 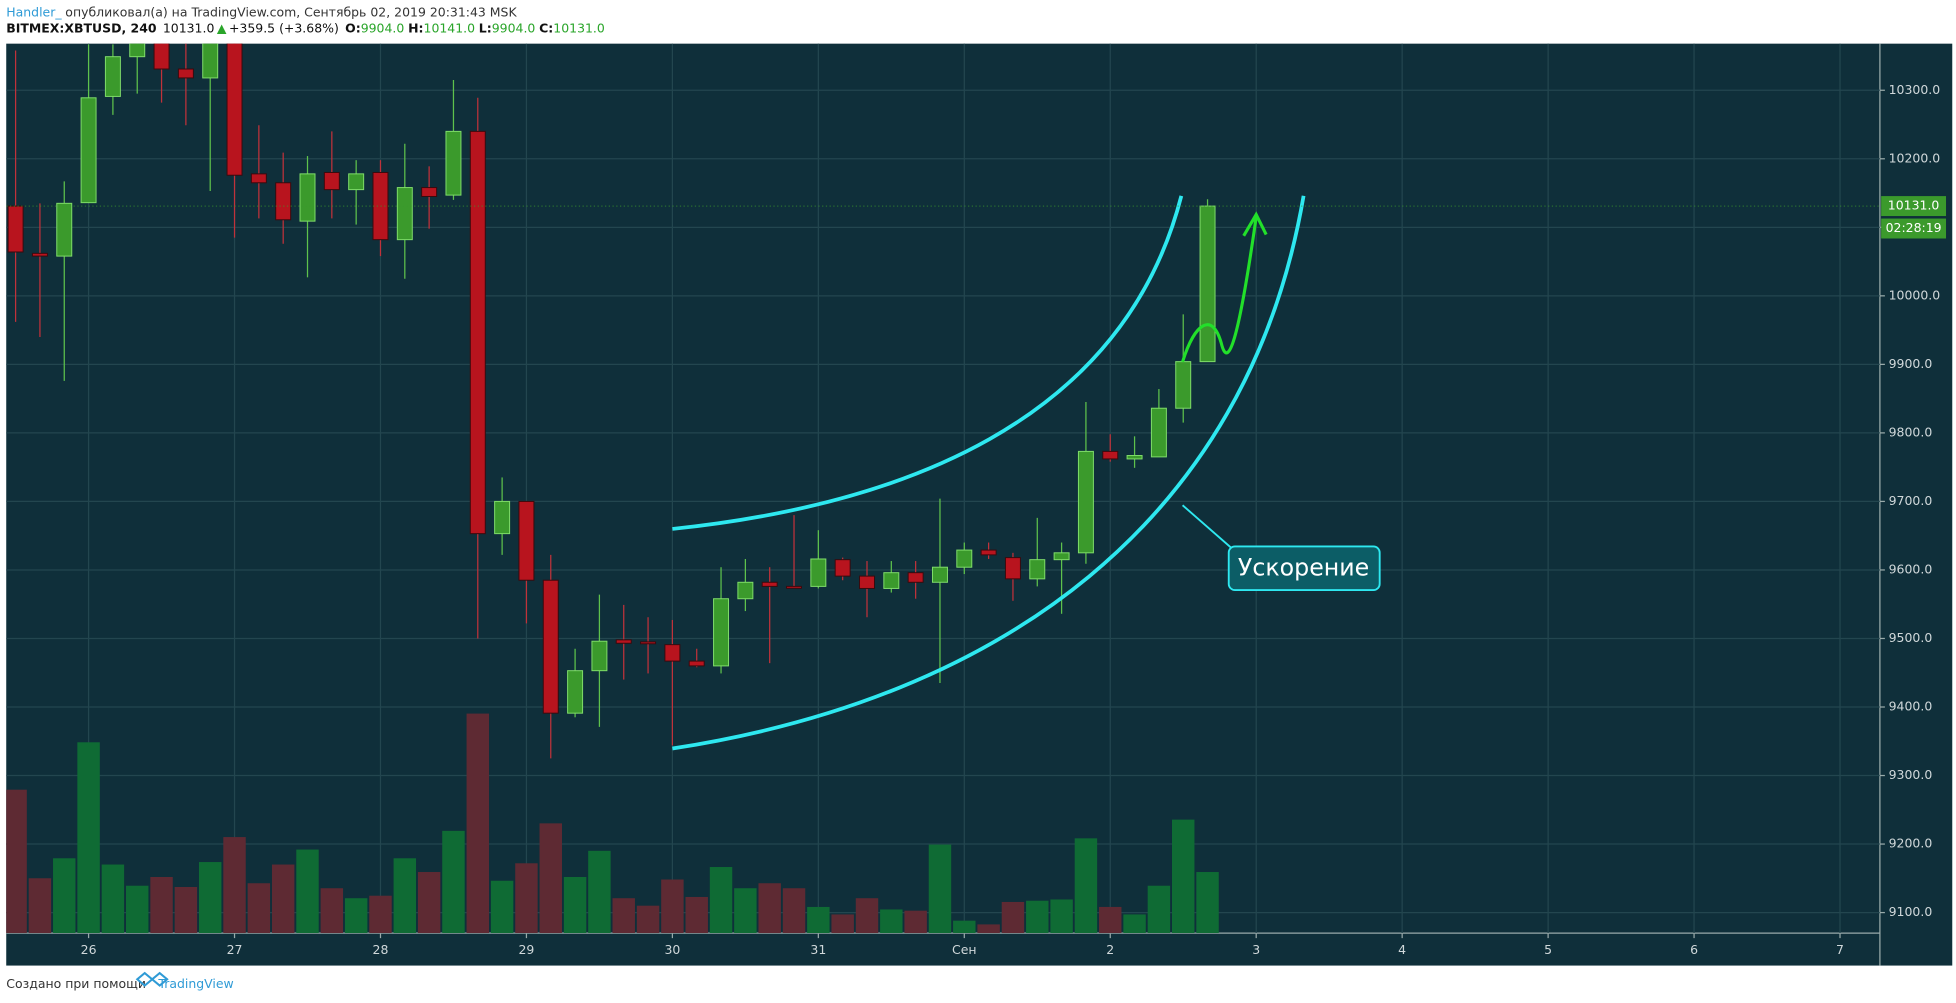 What do you see at coordinates (1911, 568) in the screenshot?
I see `y-tick-label: 9600.0` at bounding box center [1911, 568].